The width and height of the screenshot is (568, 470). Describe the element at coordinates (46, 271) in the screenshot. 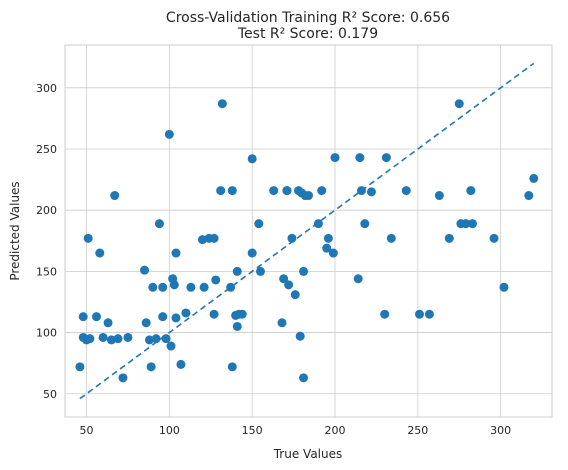

I see `y-tick-label: 150` at that location.